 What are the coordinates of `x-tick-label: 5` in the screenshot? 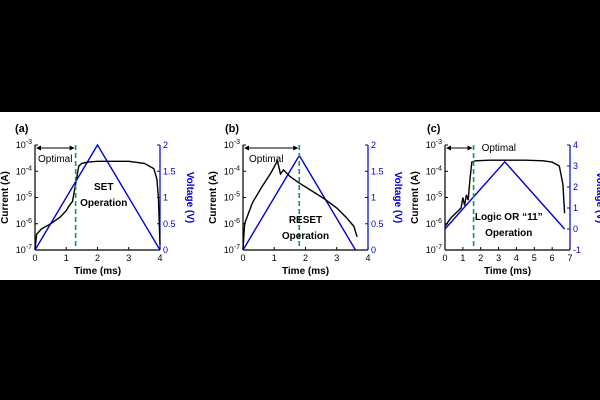 It's located at (534, 258).